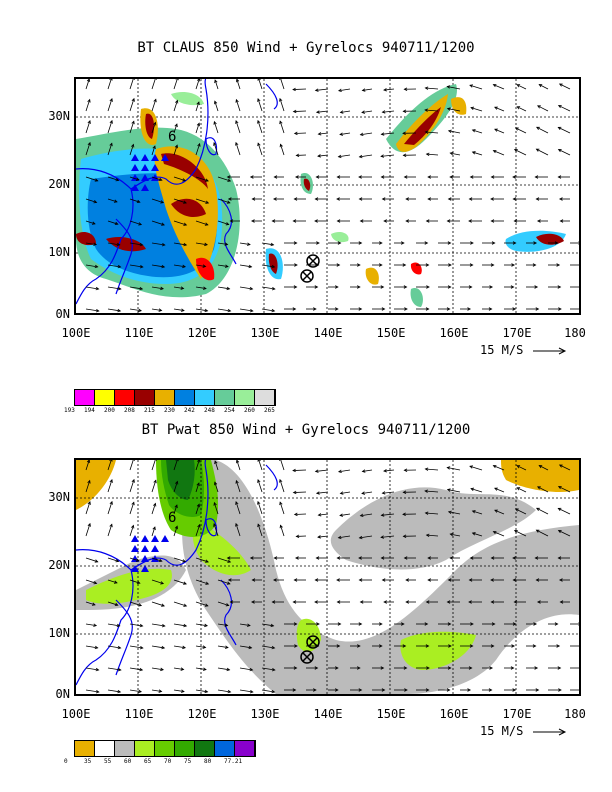 The image size is (612, 792). I want to click on panel1-xlabel: 100E, so click(76, 333).